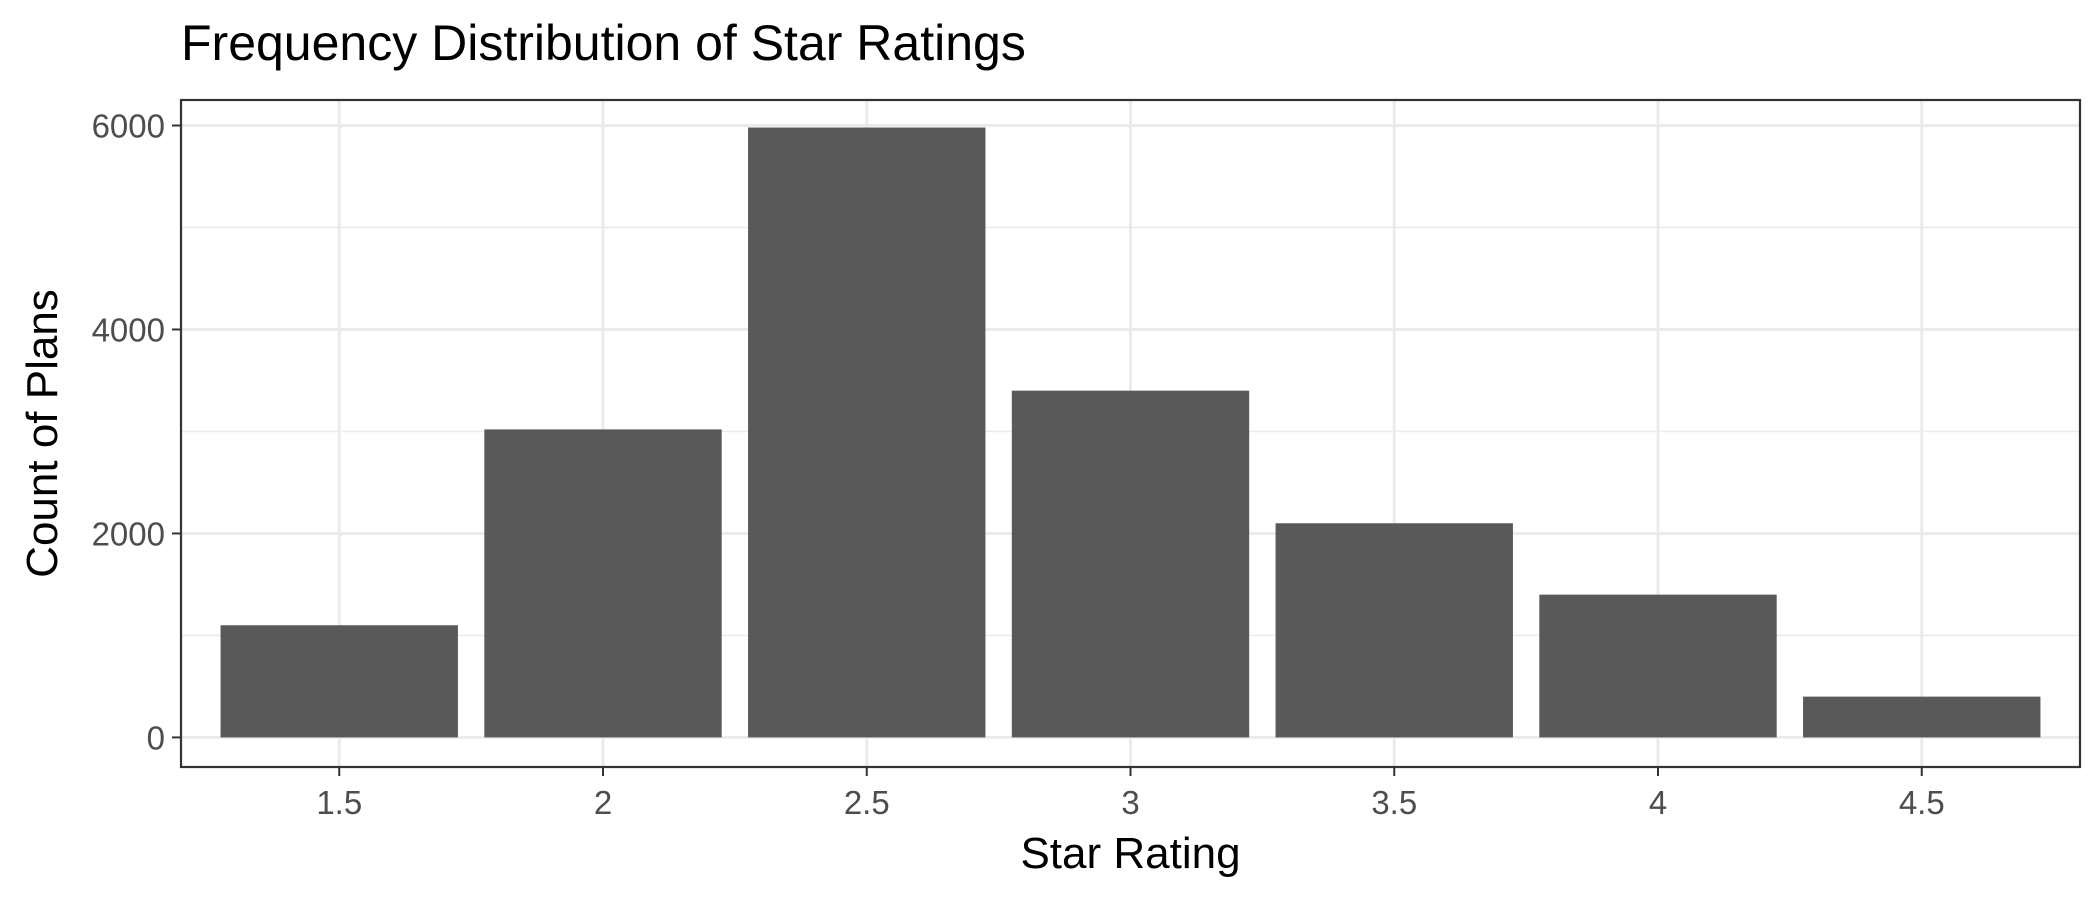 The image size is (2100, 905). Describe the element at coordinates (42, 433) in the screenshot. I see `y-axis-title: Count of Plans` at that location.